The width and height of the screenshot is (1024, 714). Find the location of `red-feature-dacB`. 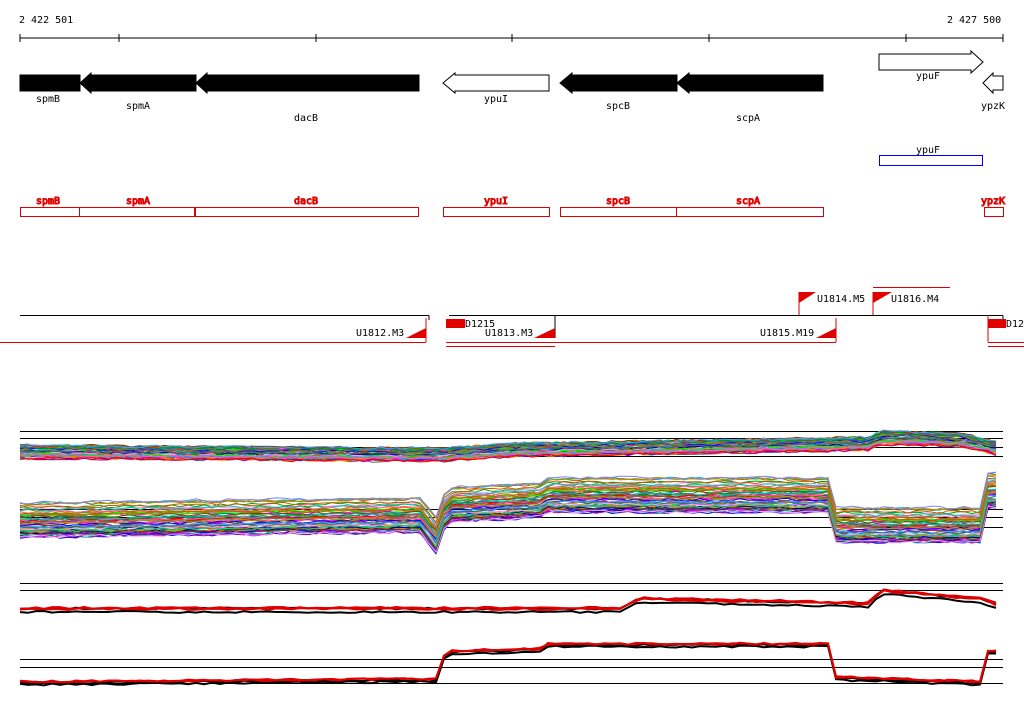

red-feature-dacB is located at coordinates (307, 212).